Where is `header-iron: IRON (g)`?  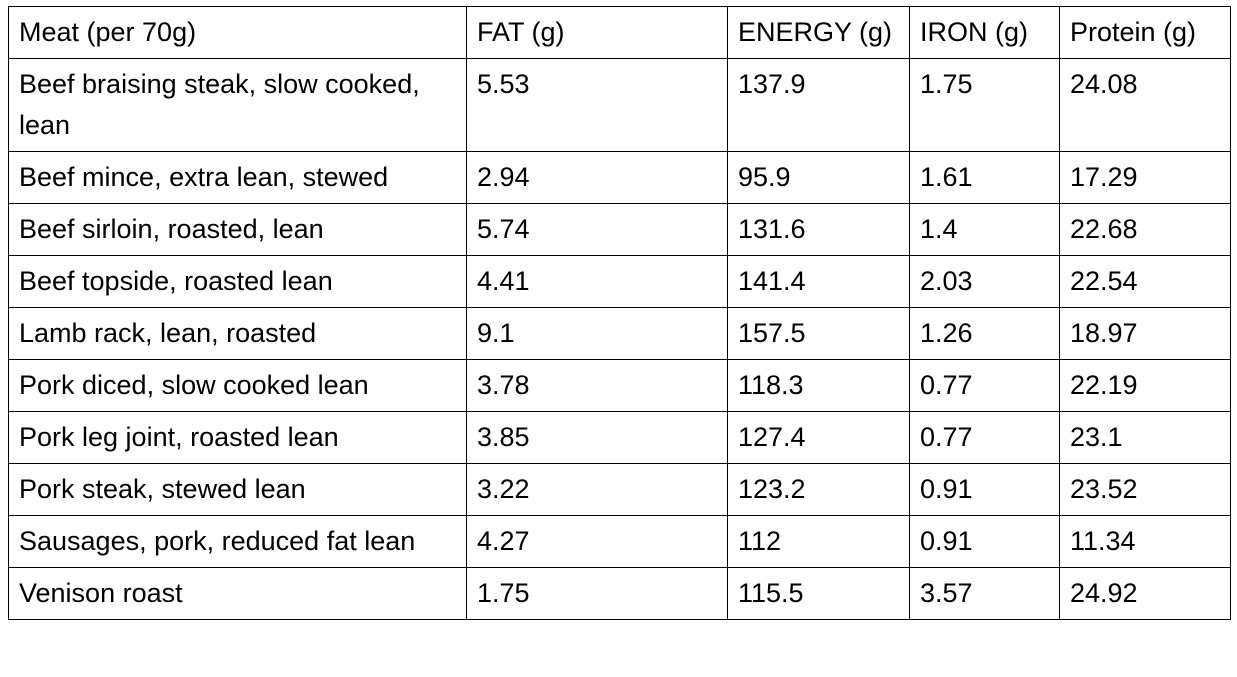
header-iron: IRON (g) is located at coordinates (984, 32).